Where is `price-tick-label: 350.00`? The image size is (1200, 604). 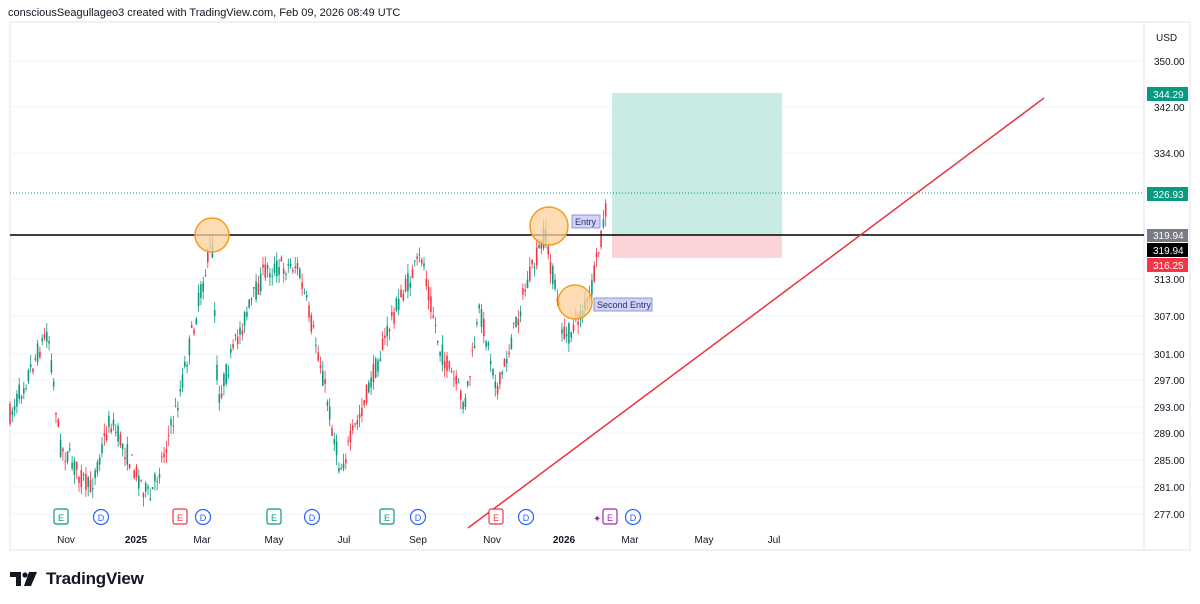
price-tick-label: 350.00 is located at coordinates (1169, 62).